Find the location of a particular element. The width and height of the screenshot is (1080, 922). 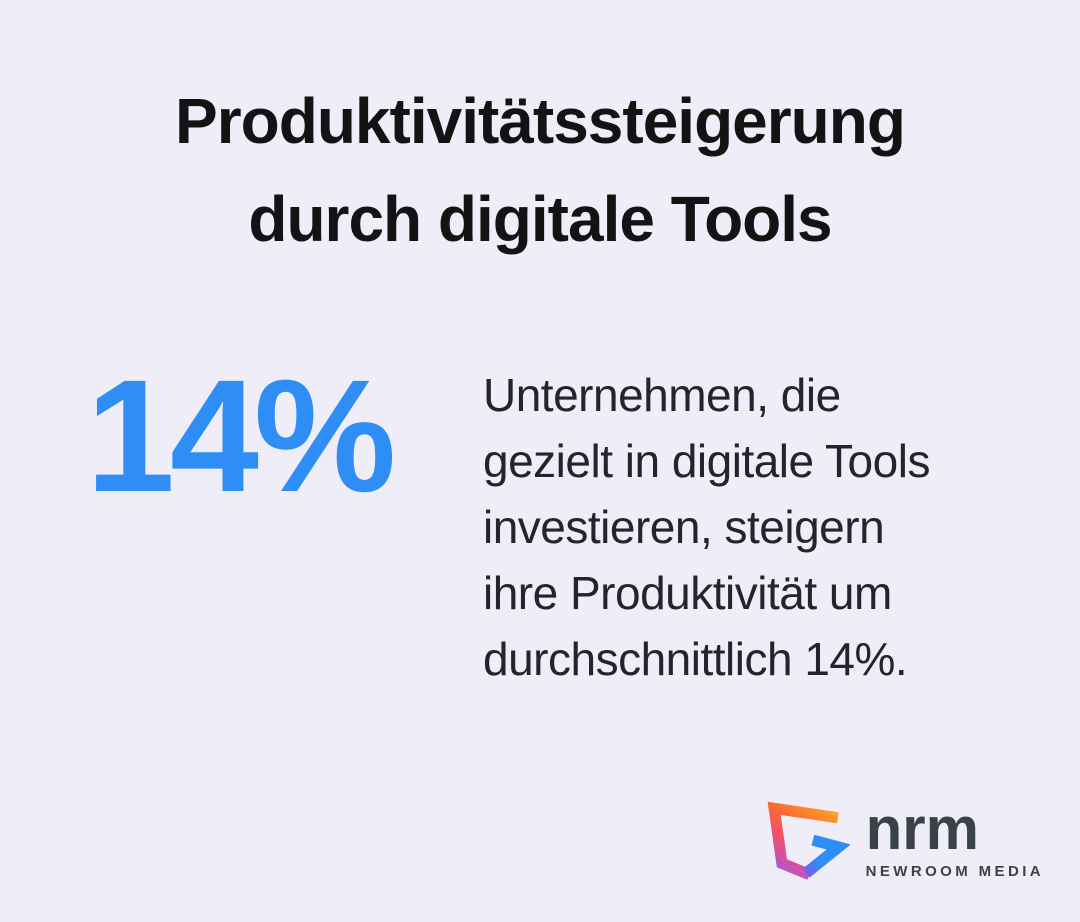

logo-brand: nrm is located at coordinates (922, 828).